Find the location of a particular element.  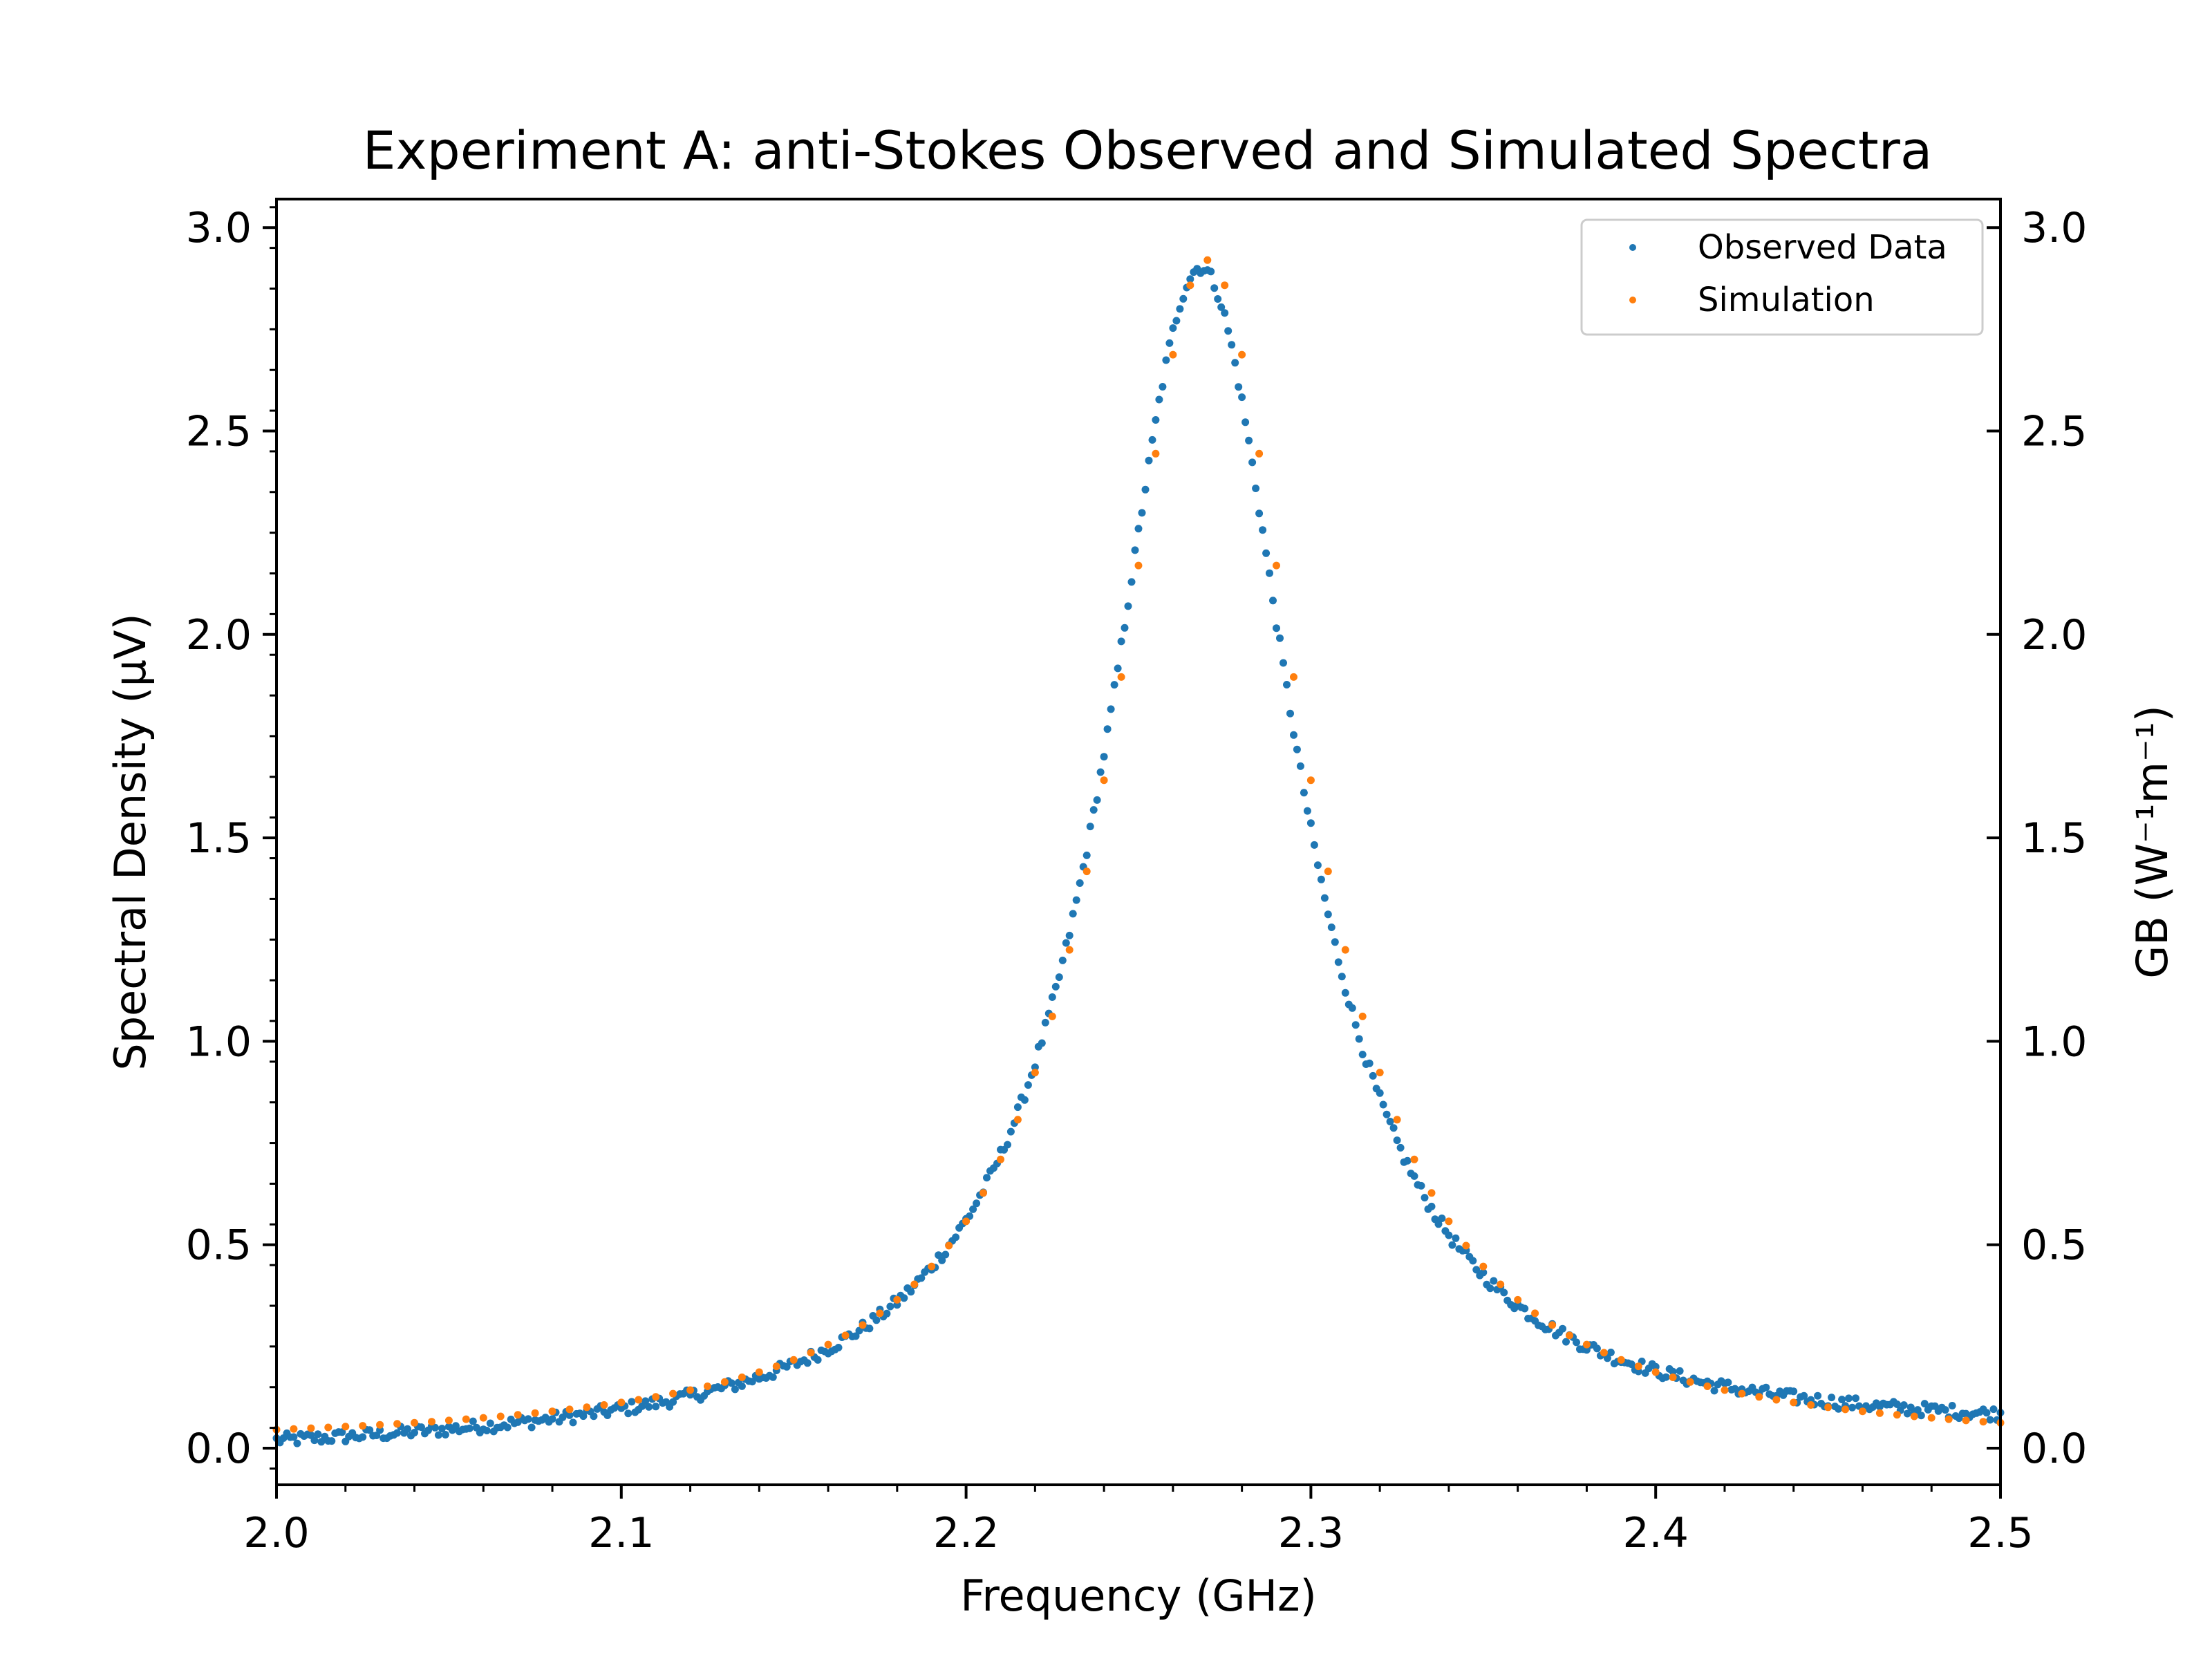

y-tick-label: 3.0 is located at coordinates (219, 228).